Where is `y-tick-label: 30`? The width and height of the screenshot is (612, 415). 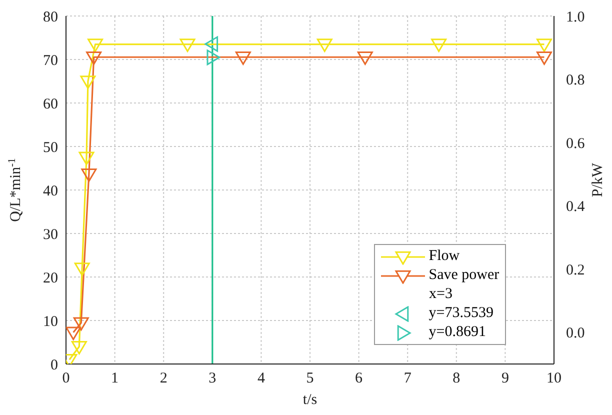 y-tick-label: 30 is located at coordinates (50, 234).